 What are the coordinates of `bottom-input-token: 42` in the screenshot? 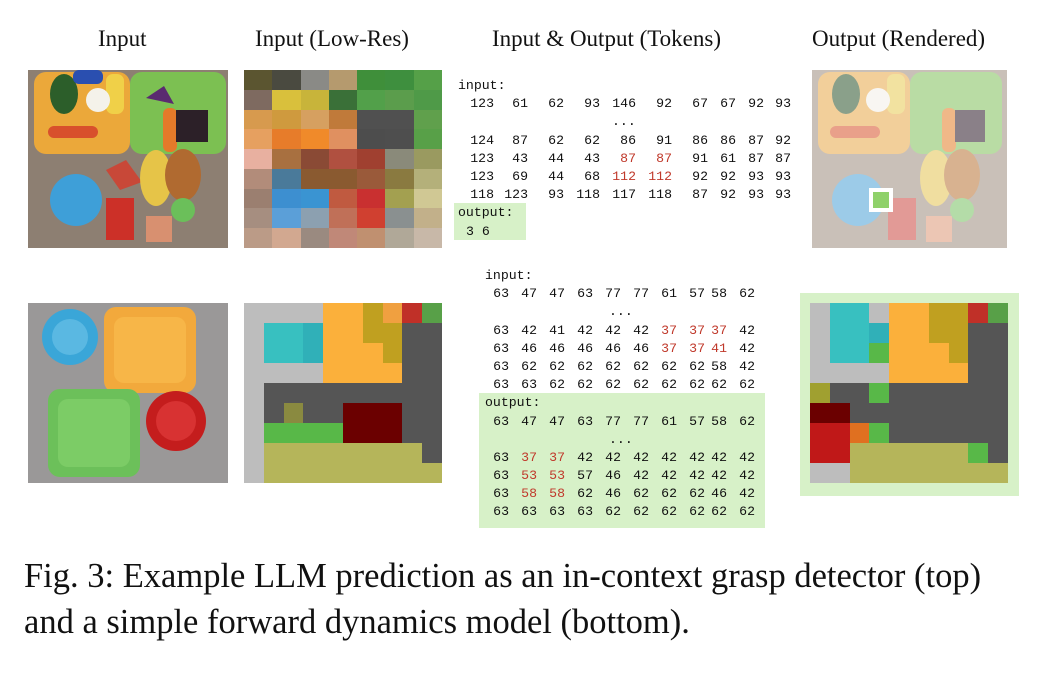 It's located at (613, 330).